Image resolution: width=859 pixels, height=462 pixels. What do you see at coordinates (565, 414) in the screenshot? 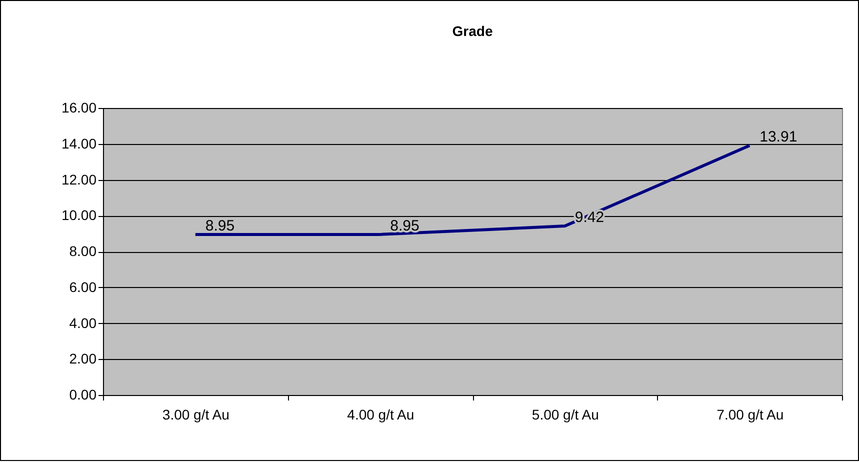
I see `x-tick-label: 5.00 g/t Au` at bounding box center [565, 414].